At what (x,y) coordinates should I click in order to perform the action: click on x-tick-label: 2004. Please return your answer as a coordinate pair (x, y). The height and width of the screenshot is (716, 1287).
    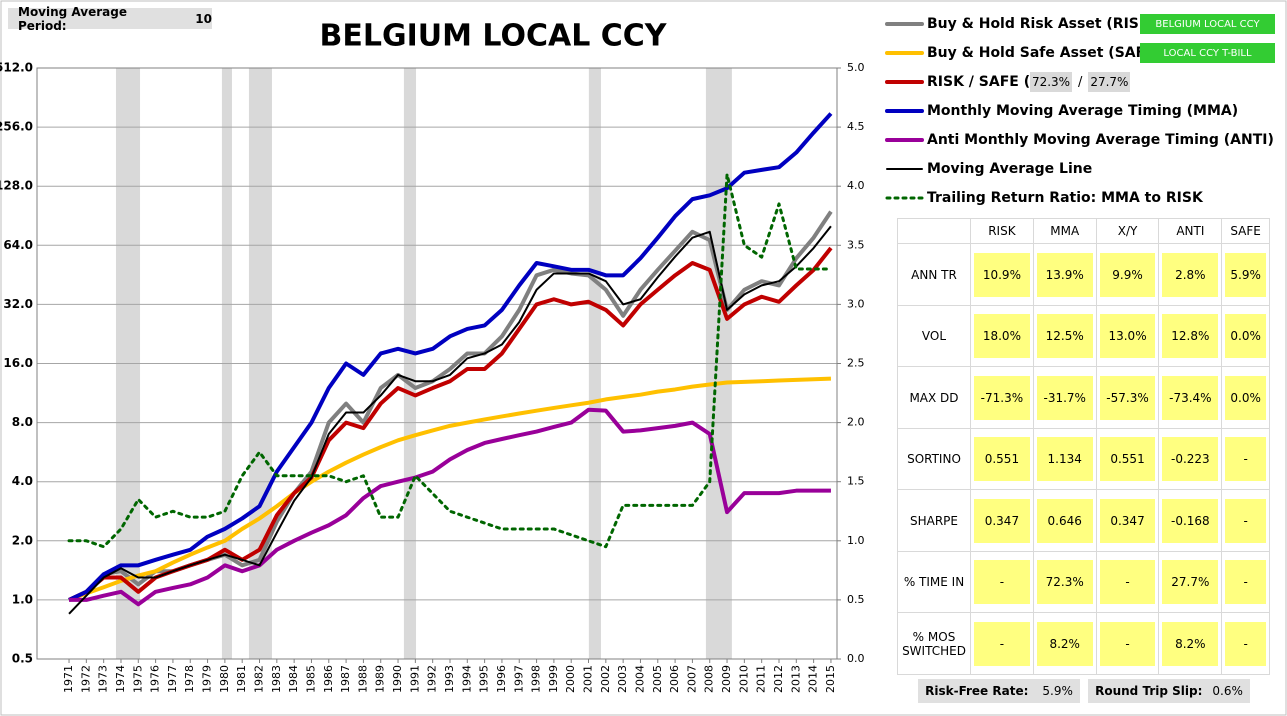
    Looking at the image, I should click on (639, 679).